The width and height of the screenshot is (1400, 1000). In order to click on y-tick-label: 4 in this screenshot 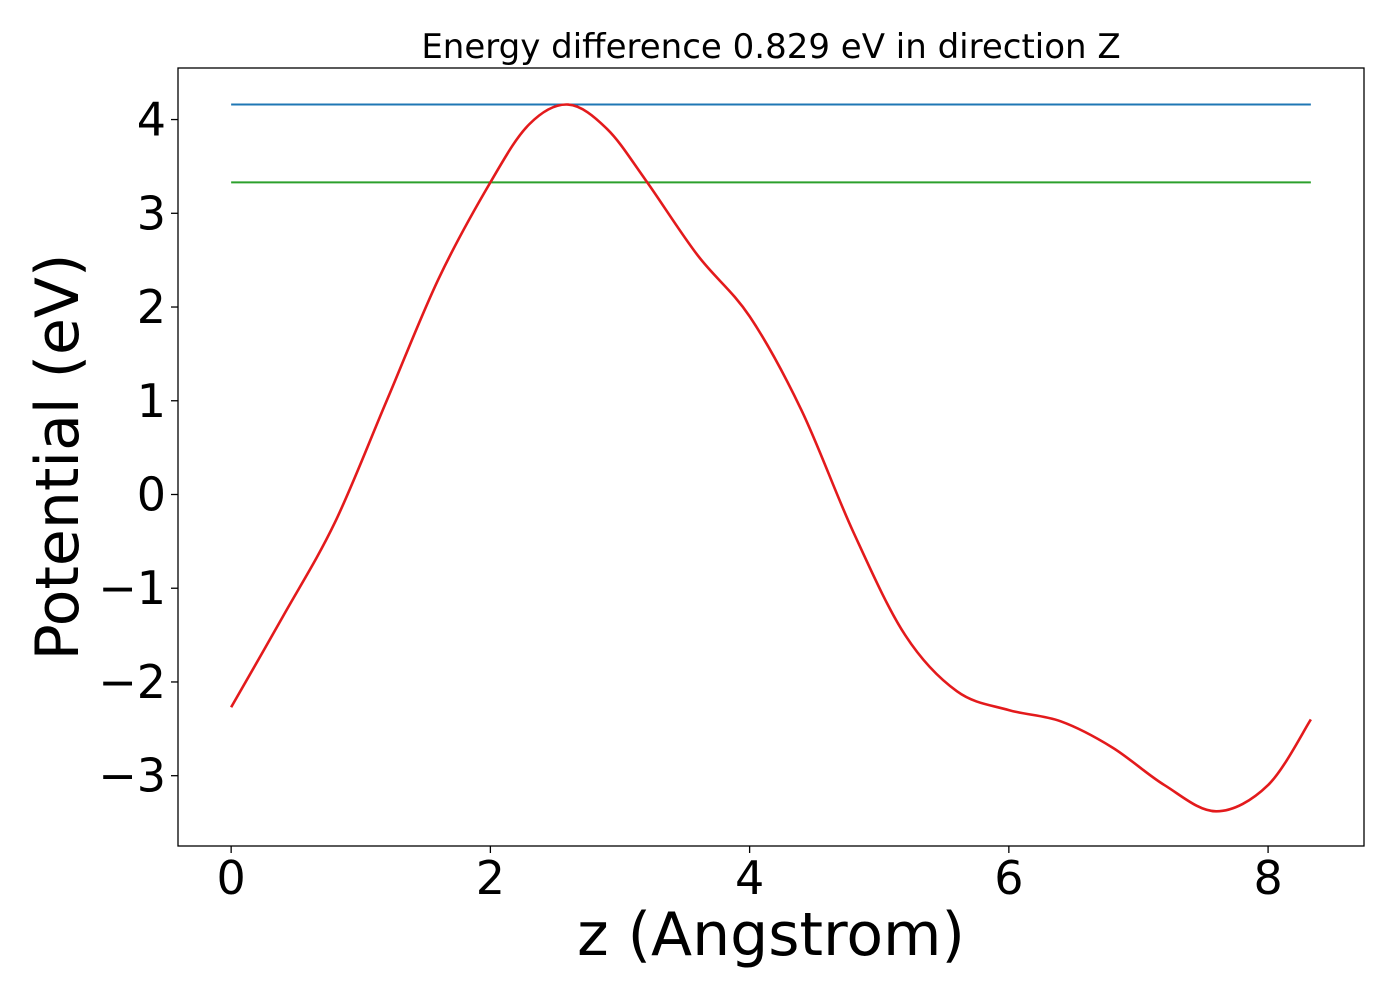, I will do `click(151, 120)`.